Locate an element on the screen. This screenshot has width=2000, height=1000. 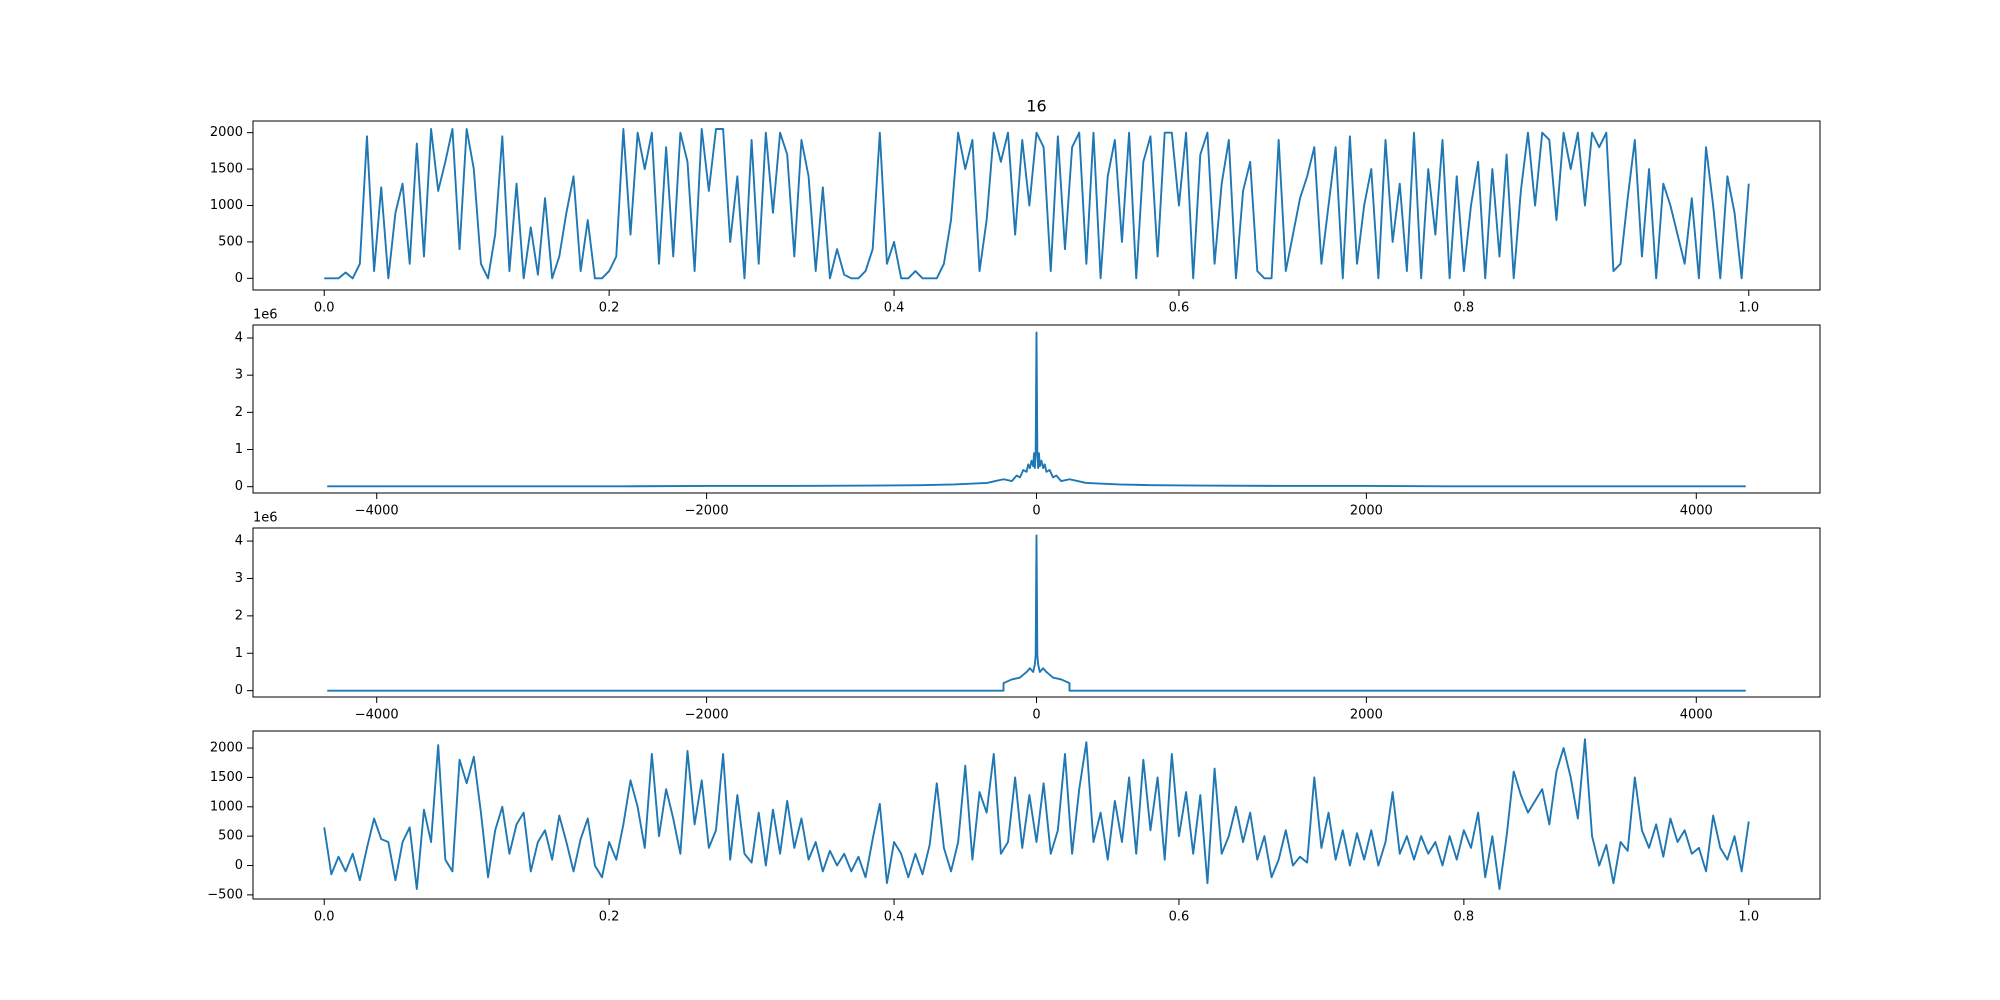
y-tick-label: −500 is located at coordinates (225, 894).